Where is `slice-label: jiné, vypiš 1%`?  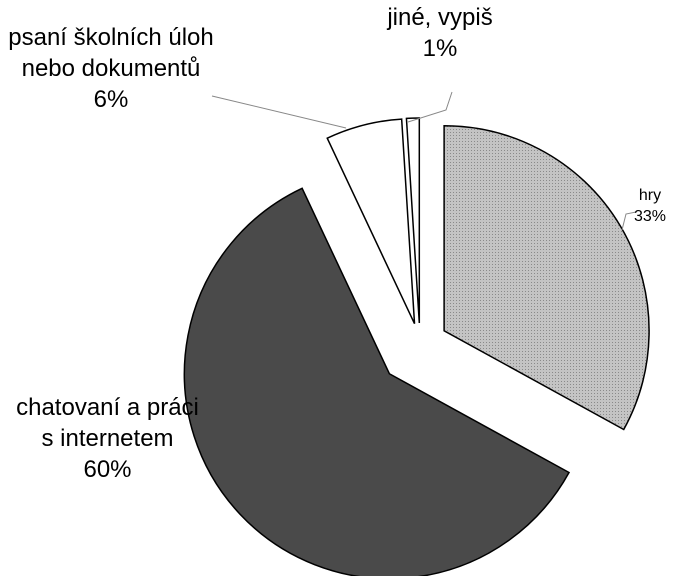
slice-label: jiné, vypiš 1% is located at coordinates (440, 33).